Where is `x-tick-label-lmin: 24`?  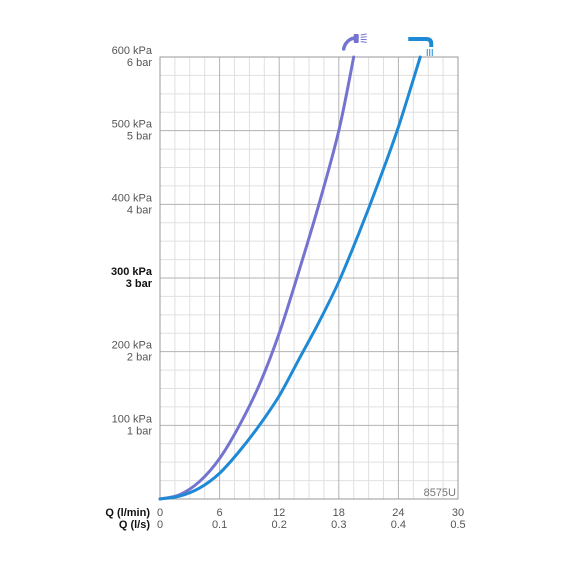
x-tick-label-lmin: 24 is located at coordinates (398, 513).